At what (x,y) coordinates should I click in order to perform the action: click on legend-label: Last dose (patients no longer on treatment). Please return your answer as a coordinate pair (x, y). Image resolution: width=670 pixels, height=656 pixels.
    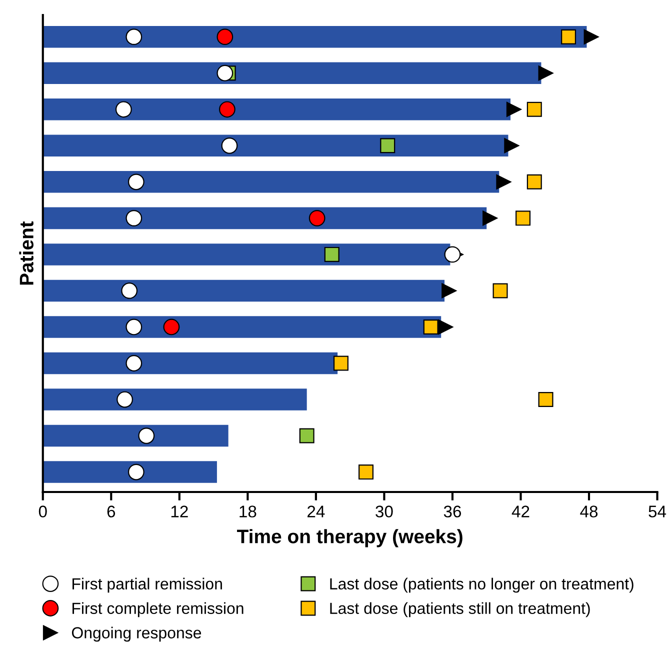
    Looking at the image, I should click on (482, 585).